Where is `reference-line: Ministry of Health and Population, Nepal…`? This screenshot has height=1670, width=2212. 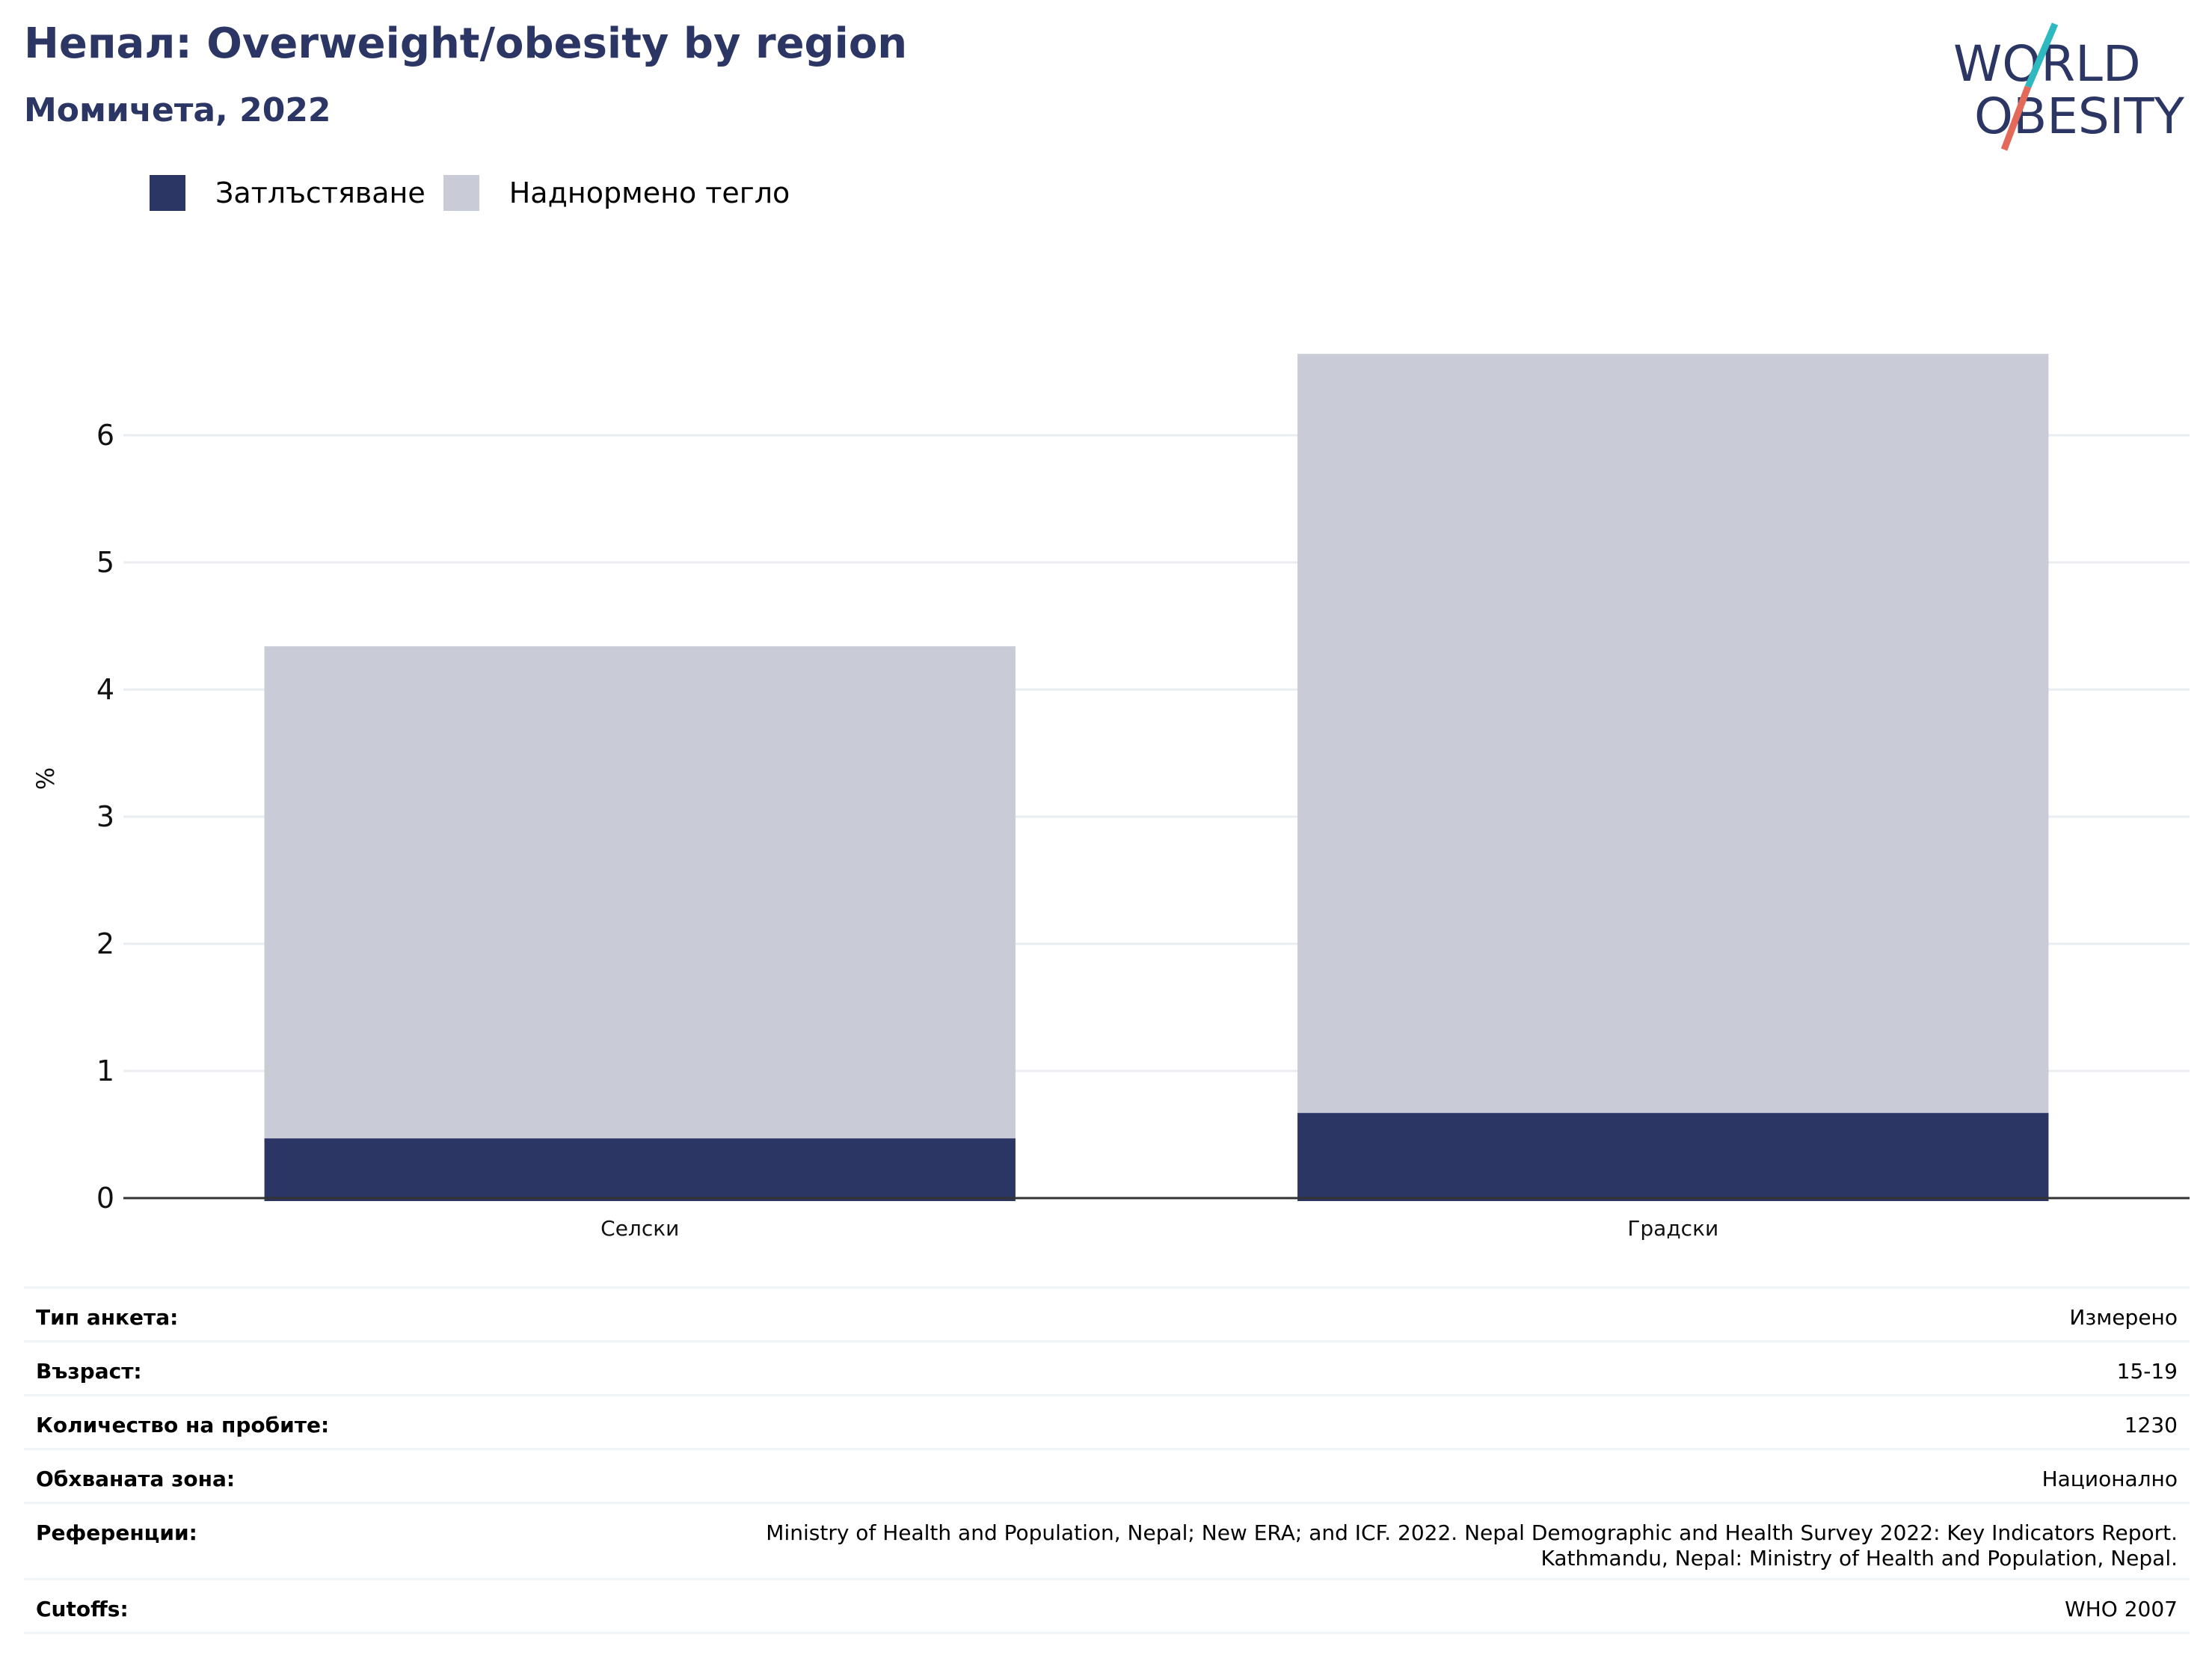 reference-line: Ministry of Health and Population, Nepal… is located at coordinates (1472, 1532).